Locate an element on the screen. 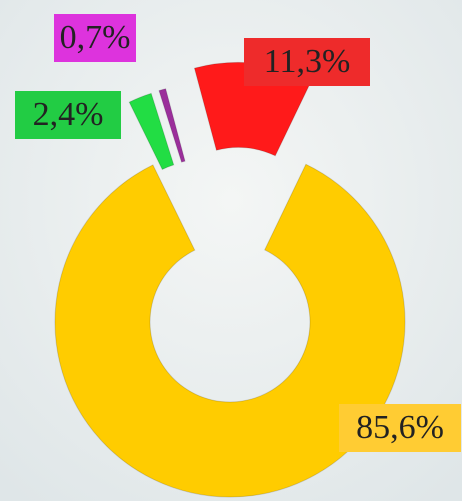 This screenshot has width=462, height=501. data-label: 2,4% is located at coordinates (68, 114).